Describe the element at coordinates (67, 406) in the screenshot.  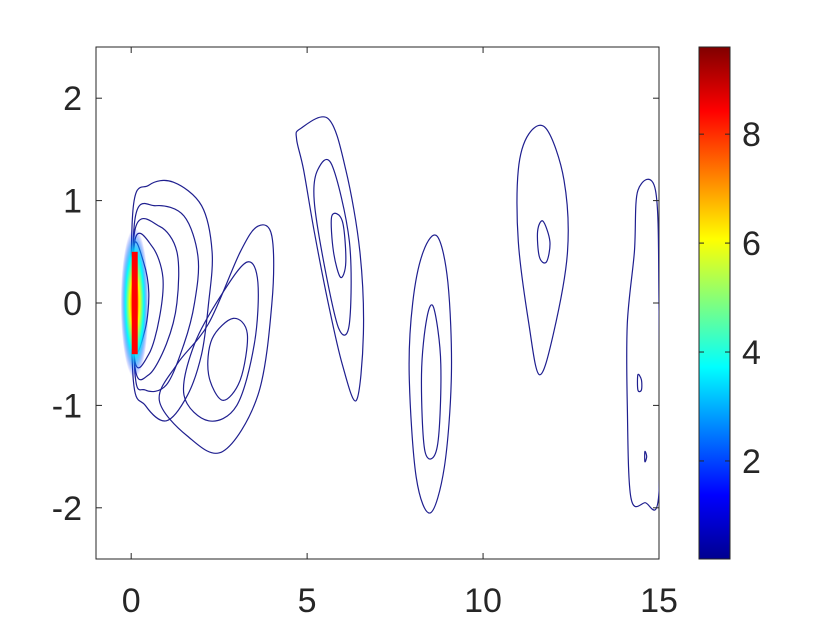
I see `y-tick-label: -1` at that location.